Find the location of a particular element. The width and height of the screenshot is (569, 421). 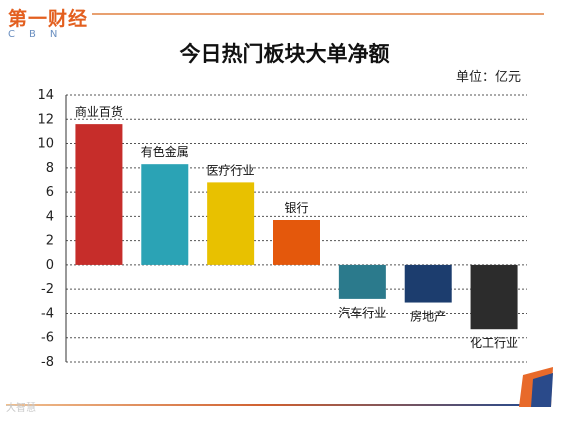

category-label: 房地产 is located at coordinates (428, 316).